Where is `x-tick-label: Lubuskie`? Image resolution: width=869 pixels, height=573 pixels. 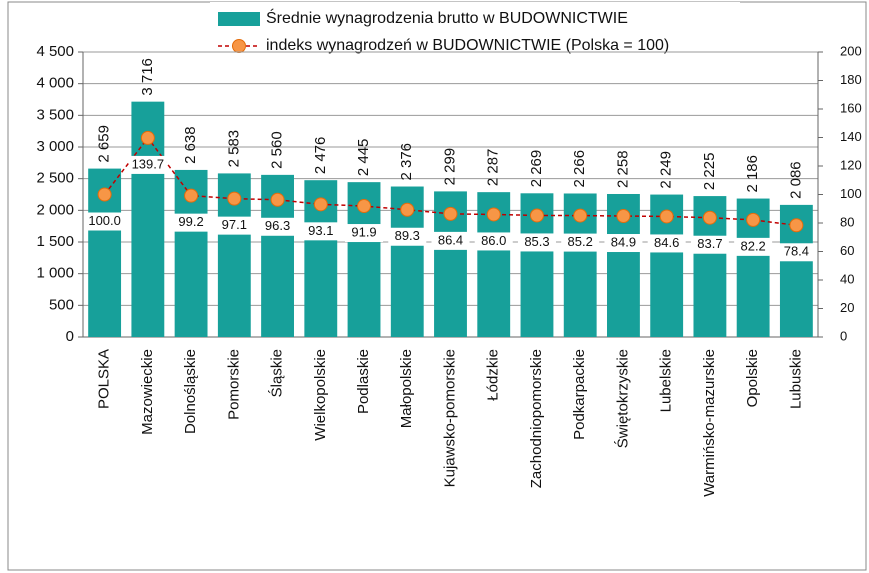 x-tick-label: Lubuskie is located at coordinates (795, 379).